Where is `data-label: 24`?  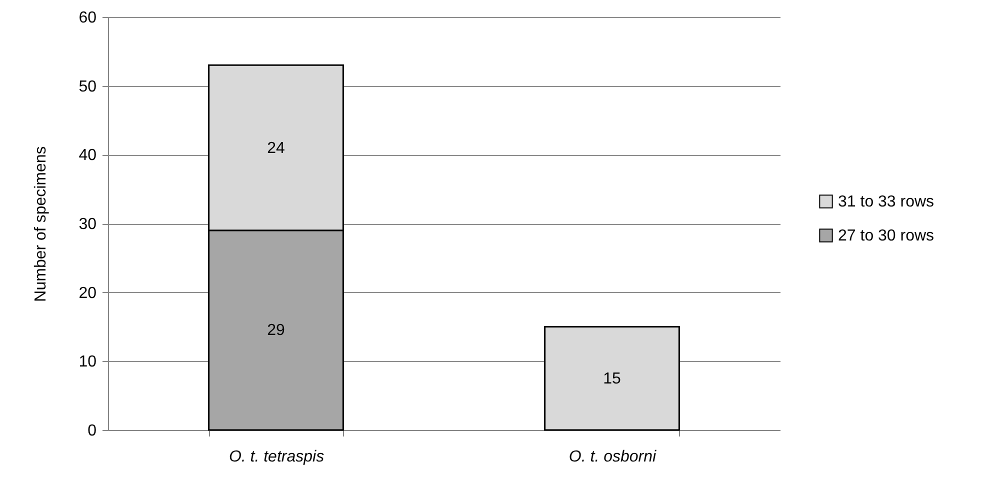
data-label: 24 is located at coordinates (276, 148).